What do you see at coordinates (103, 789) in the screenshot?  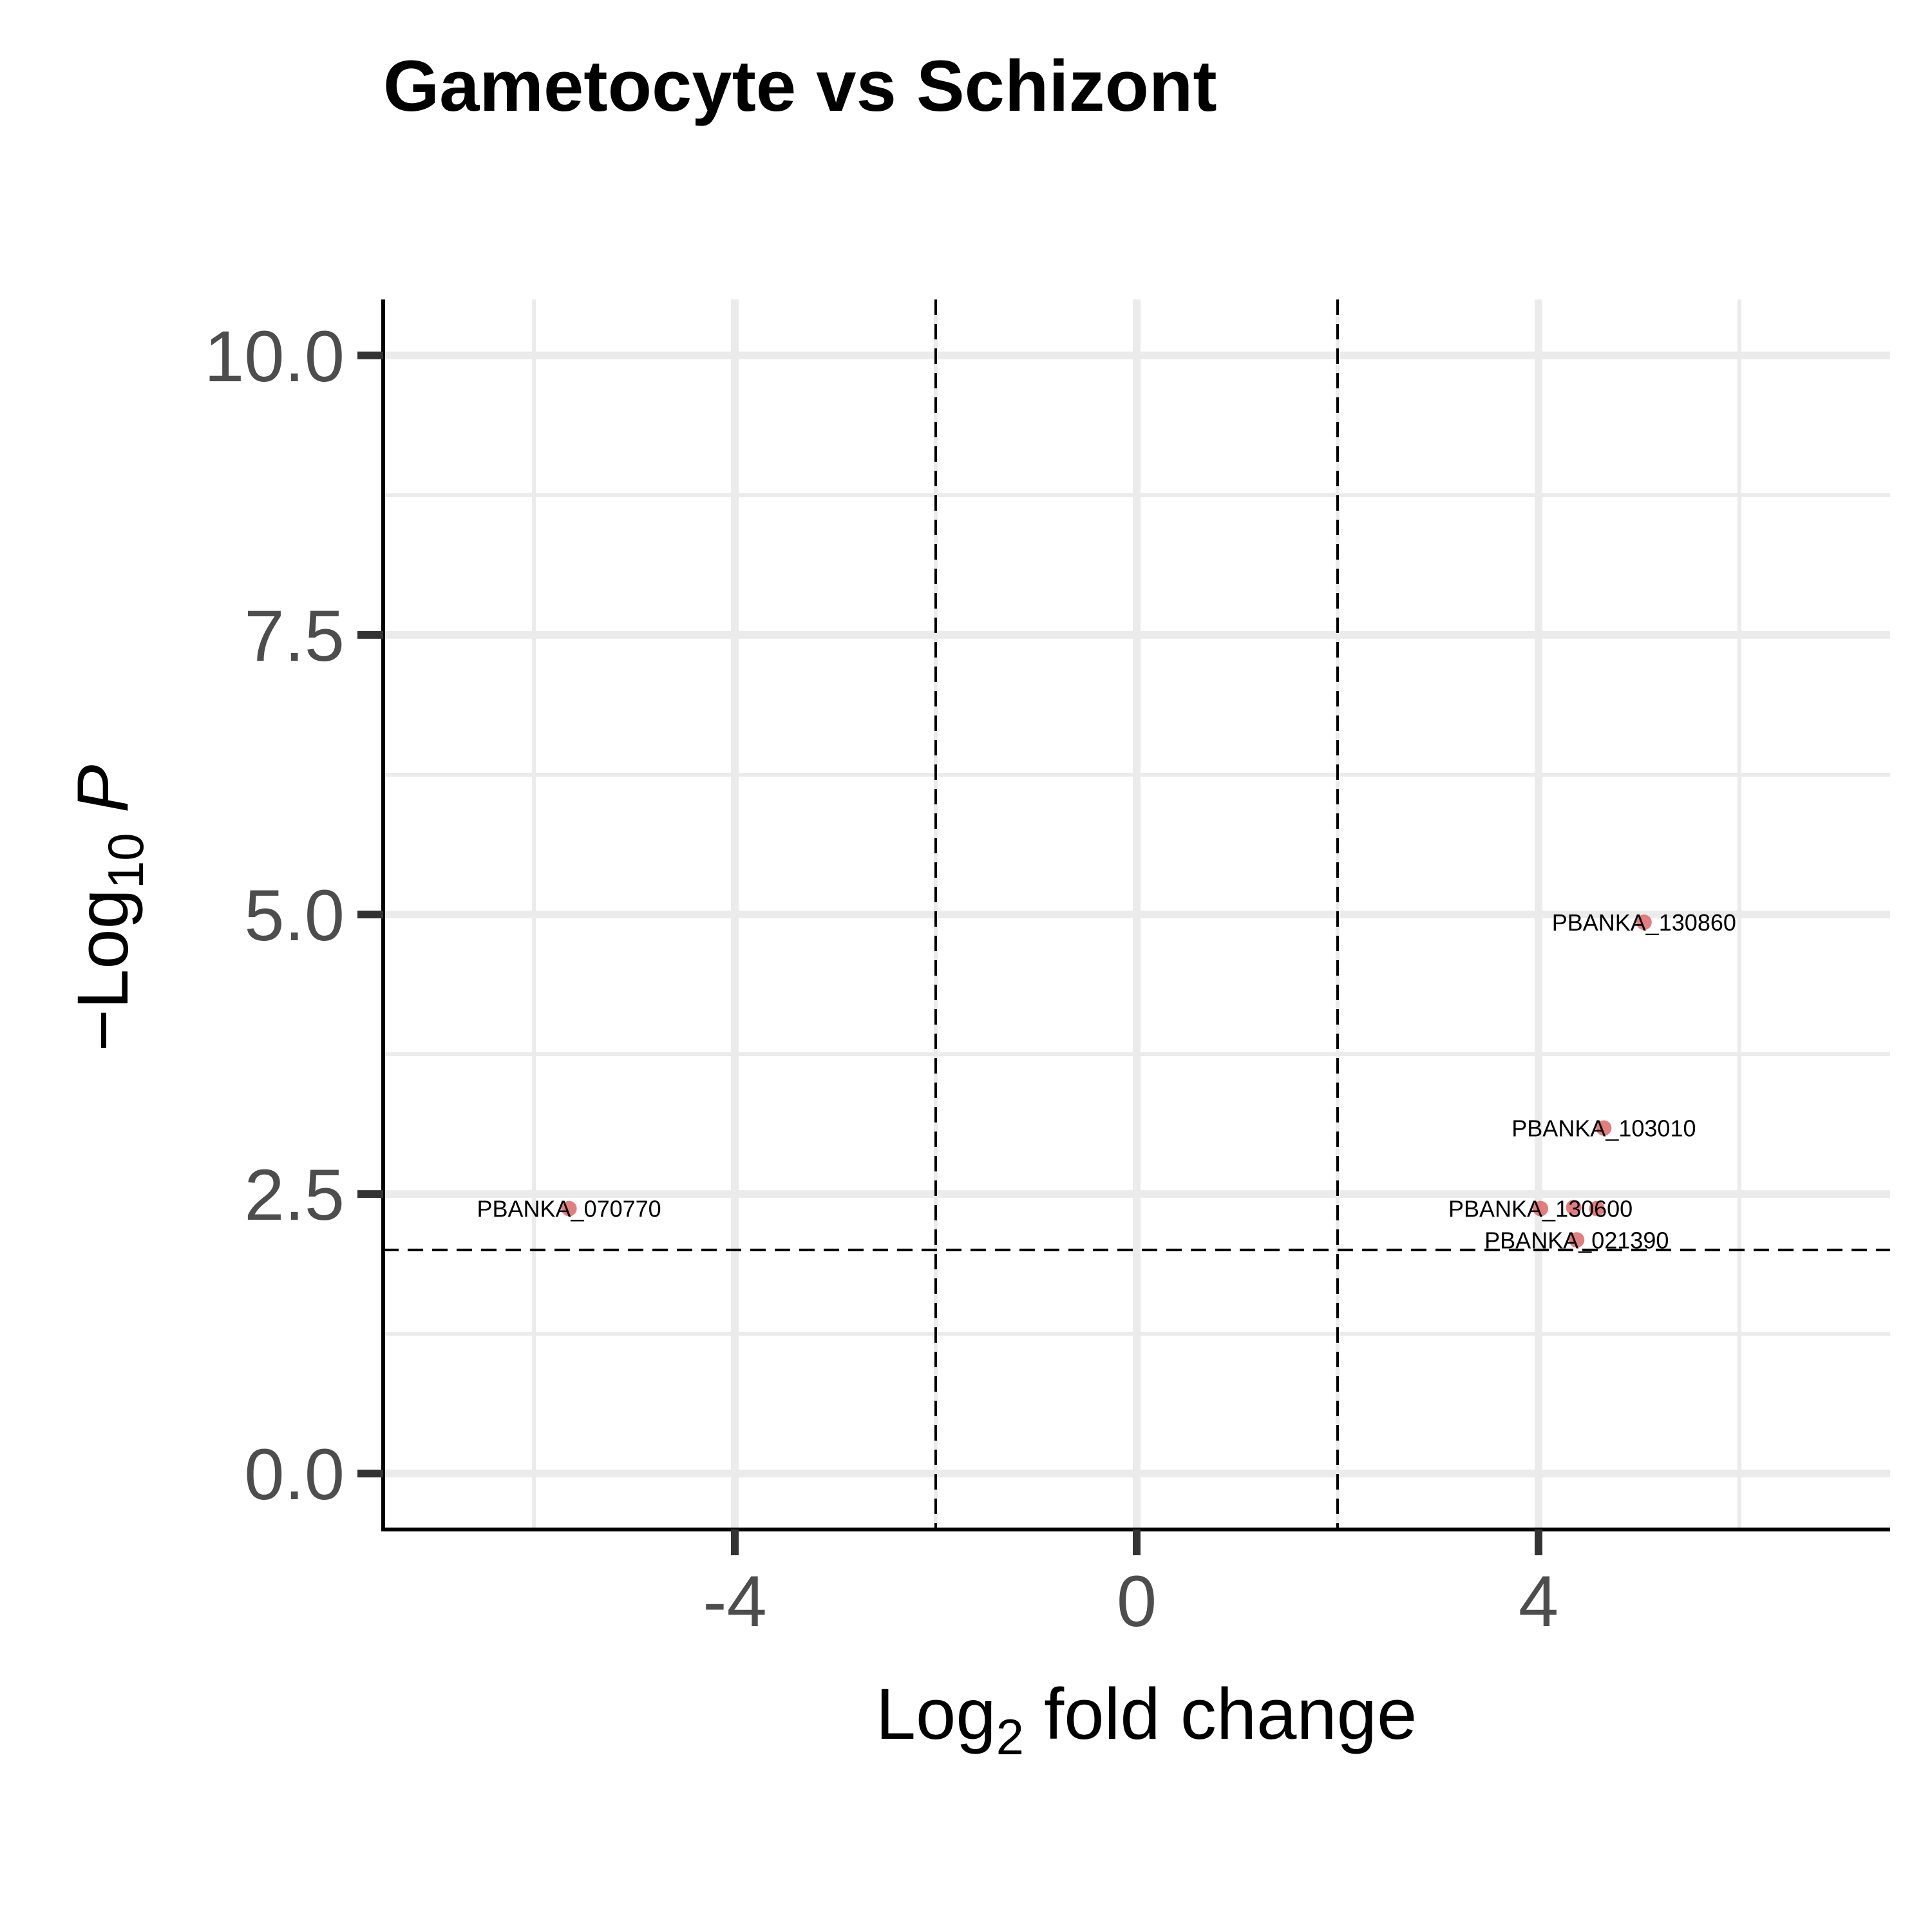 I see `y-axis-label-variable: P` at bounding box center [103, 789].